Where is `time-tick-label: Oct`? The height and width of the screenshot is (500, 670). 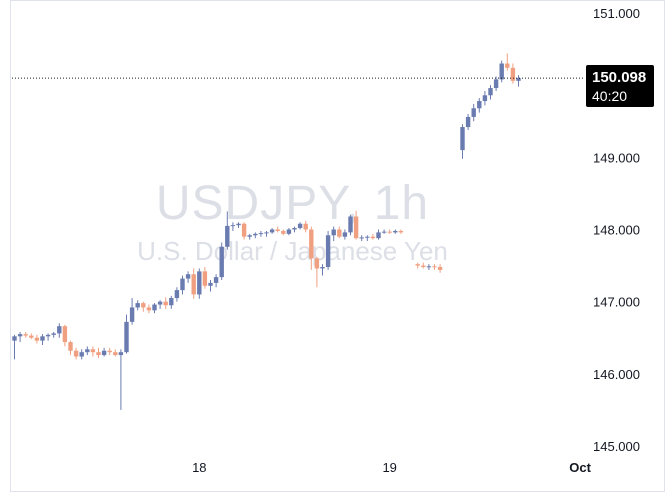 time-tick-label: Oct is located at coordinates (580, 467).